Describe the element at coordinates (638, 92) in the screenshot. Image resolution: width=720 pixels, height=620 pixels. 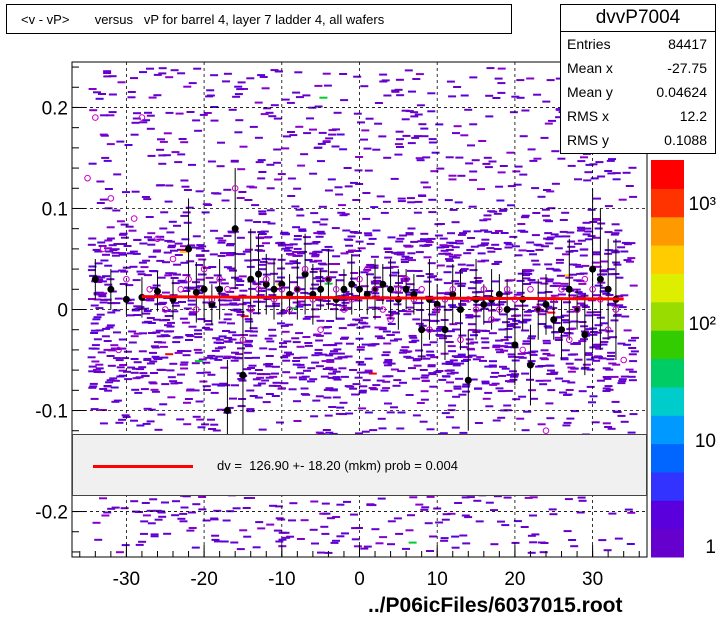
I see `stats-row: Mean y 0.04624` at that location.